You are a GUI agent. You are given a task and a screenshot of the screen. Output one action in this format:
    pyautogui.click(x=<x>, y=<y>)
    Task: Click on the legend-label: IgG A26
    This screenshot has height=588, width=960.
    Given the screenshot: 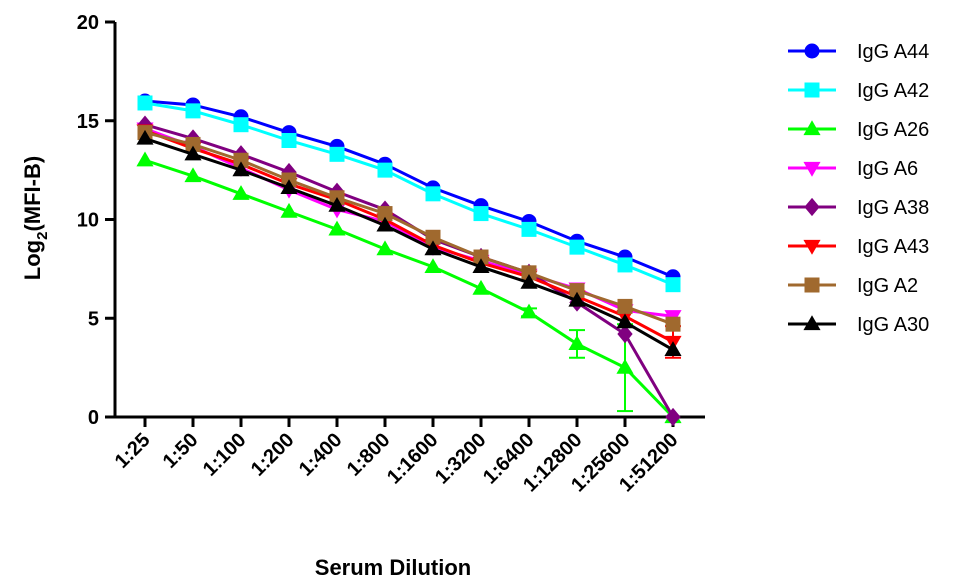 What is the action you would take?
    pyautogui.click(x=893, y=130)
    